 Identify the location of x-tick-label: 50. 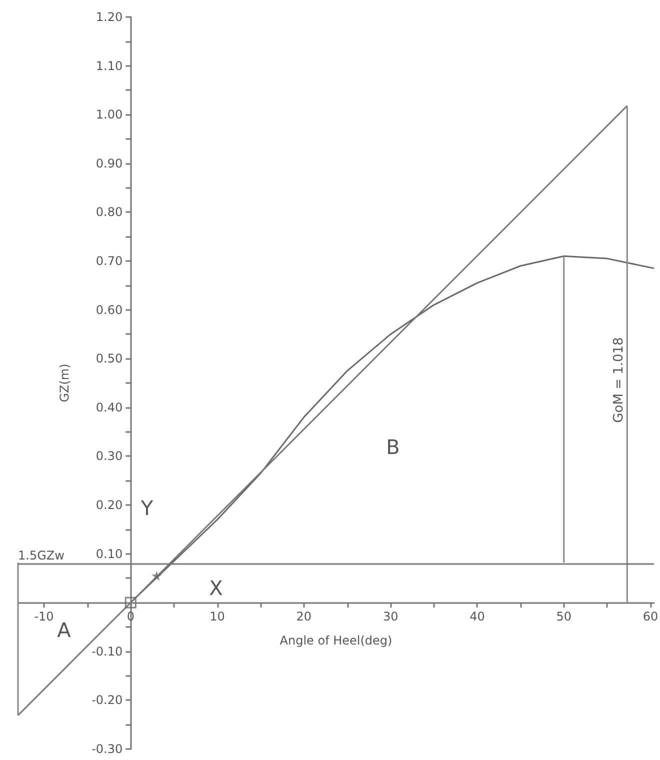
(564, 617).